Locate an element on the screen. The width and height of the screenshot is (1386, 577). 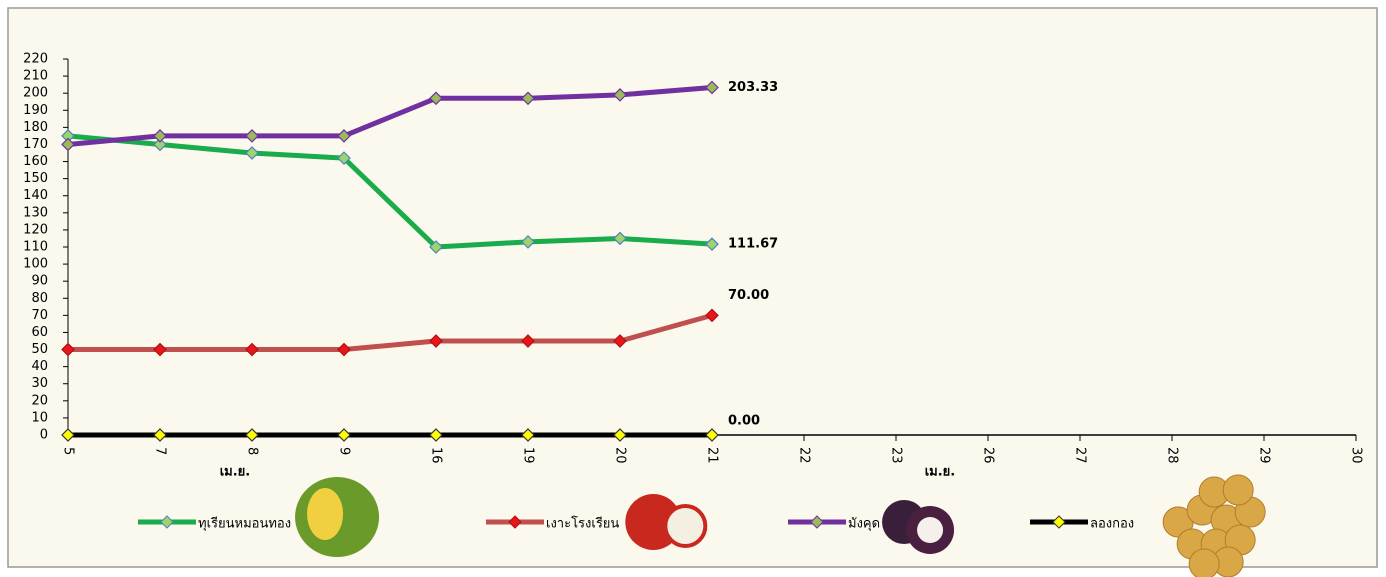
y-tick-label: 0 is located at coordinates (44, 435).